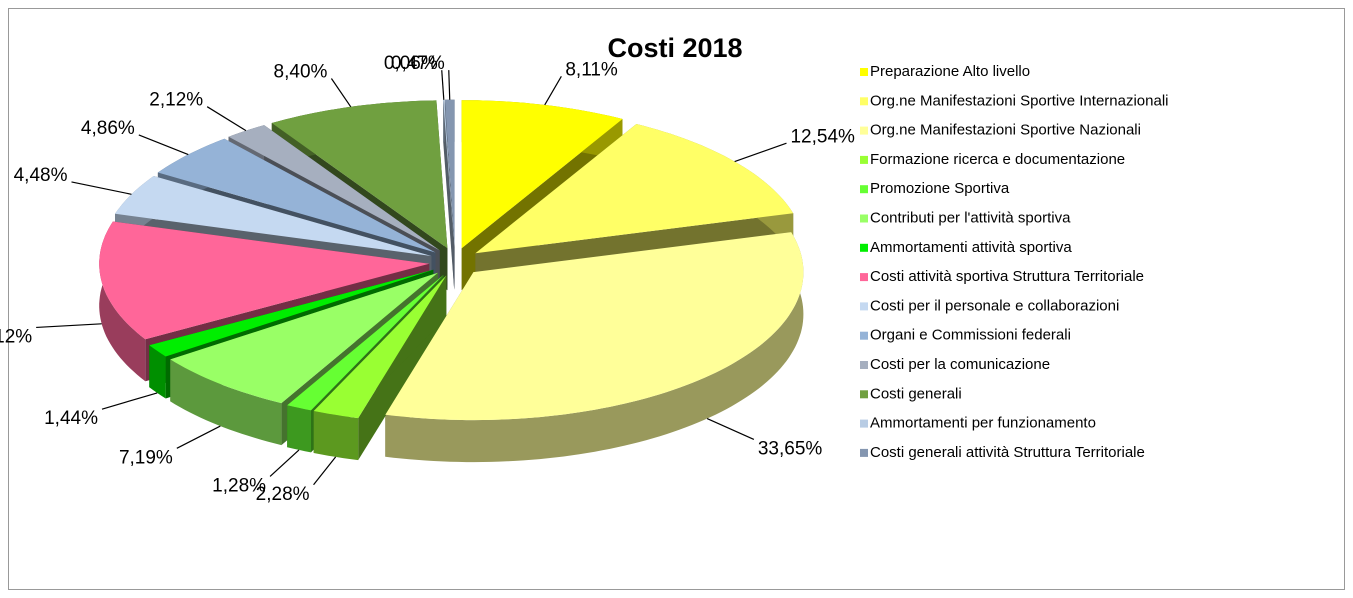  I want to click on legend-label: Preparazione Alto livello, so click(950, 71).